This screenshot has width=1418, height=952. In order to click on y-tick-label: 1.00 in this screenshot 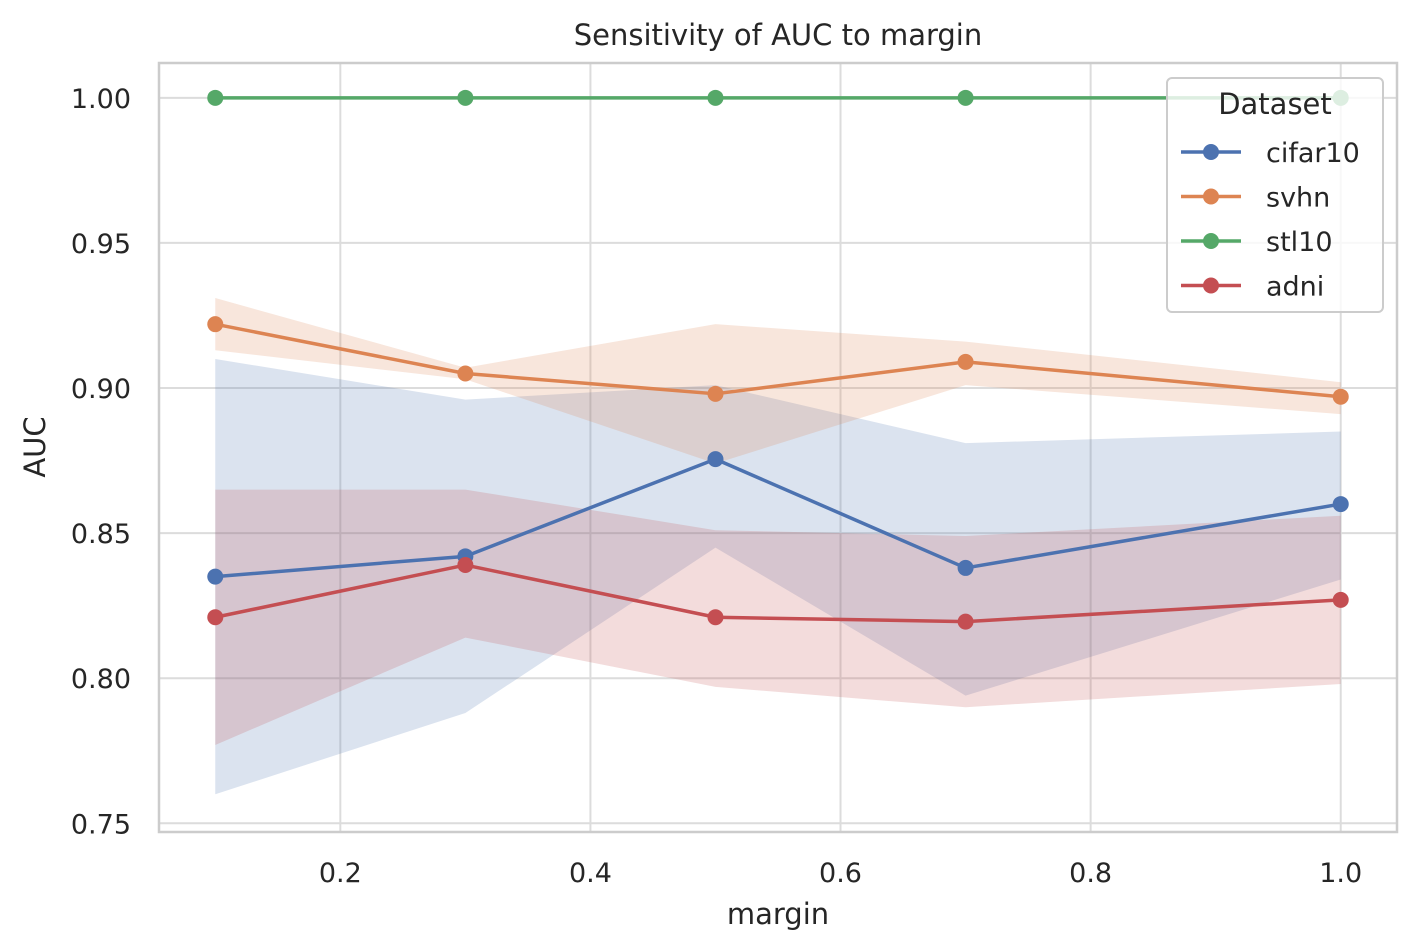, I will do `click(101, 99)`.